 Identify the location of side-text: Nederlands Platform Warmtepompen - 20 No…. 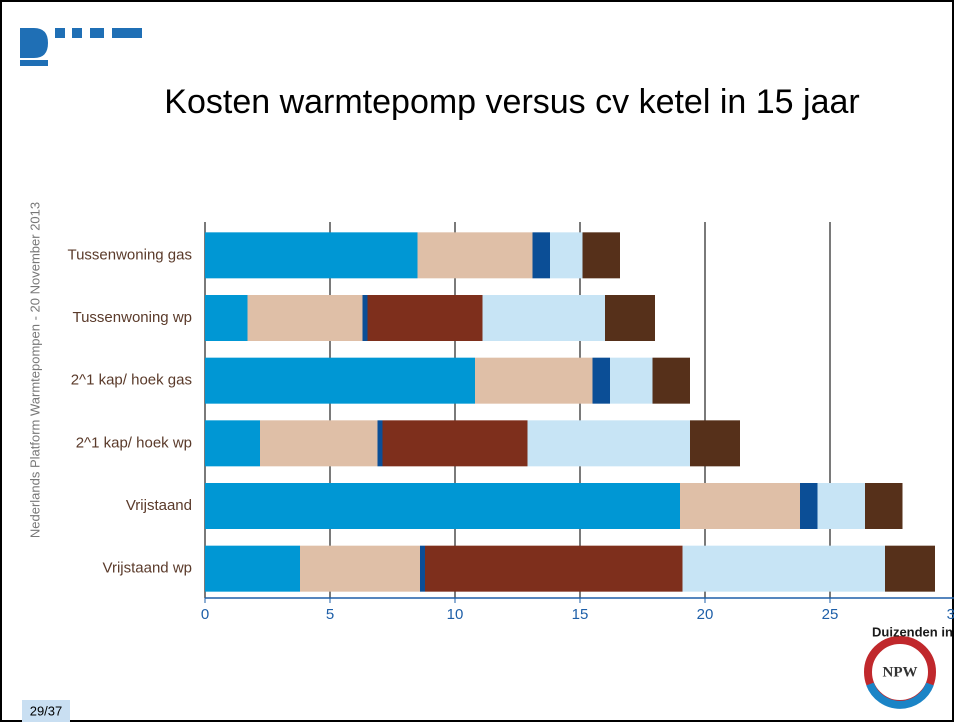
(34, 370).